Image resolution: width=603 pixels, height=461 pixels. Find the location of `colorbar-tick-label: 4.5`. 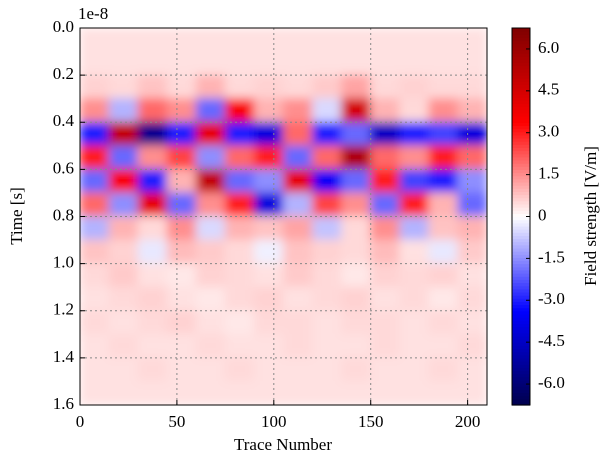

colorbar-tick-label: 4.5 is located at coordinates (548, 89).